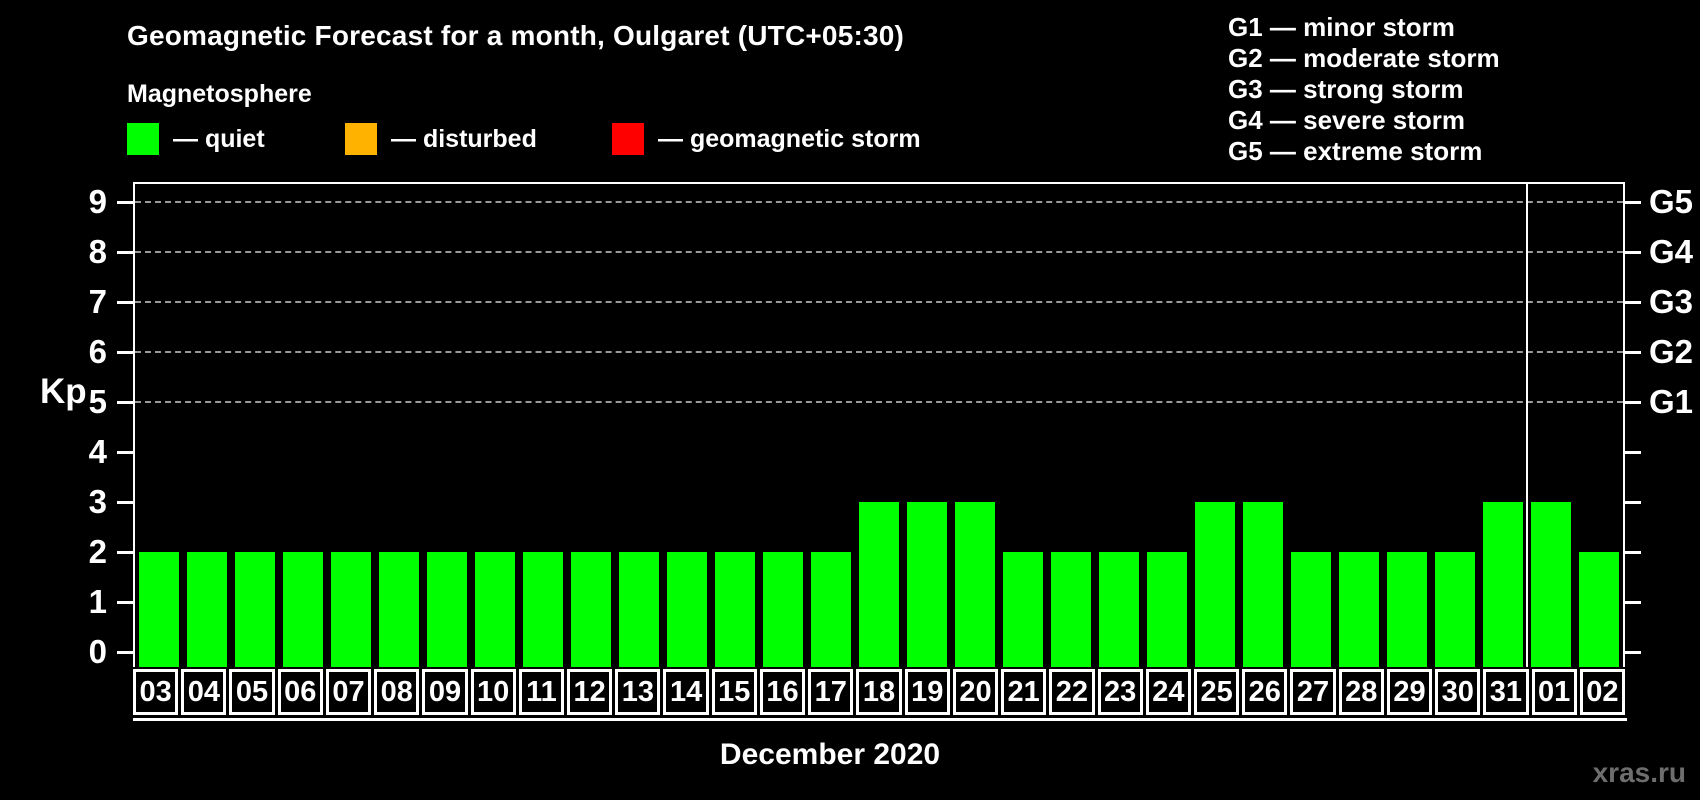 This screenshot has height=800, width=1700. Describe the element at coordinates (1671, 301) in the screenshot. I see `g-scale-label-g3: G3` at that location.